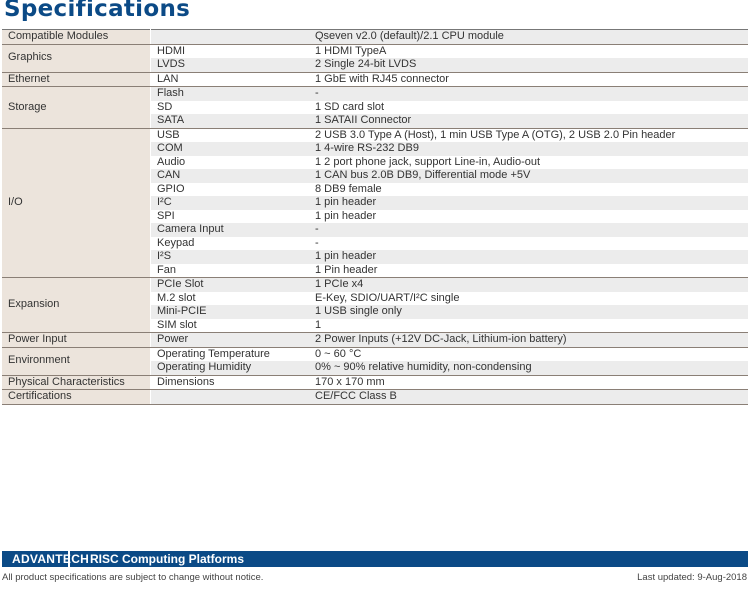  Describe the element at coordinates (97, 11) in the screenshot. I see `page-title: Specifications` at that location.